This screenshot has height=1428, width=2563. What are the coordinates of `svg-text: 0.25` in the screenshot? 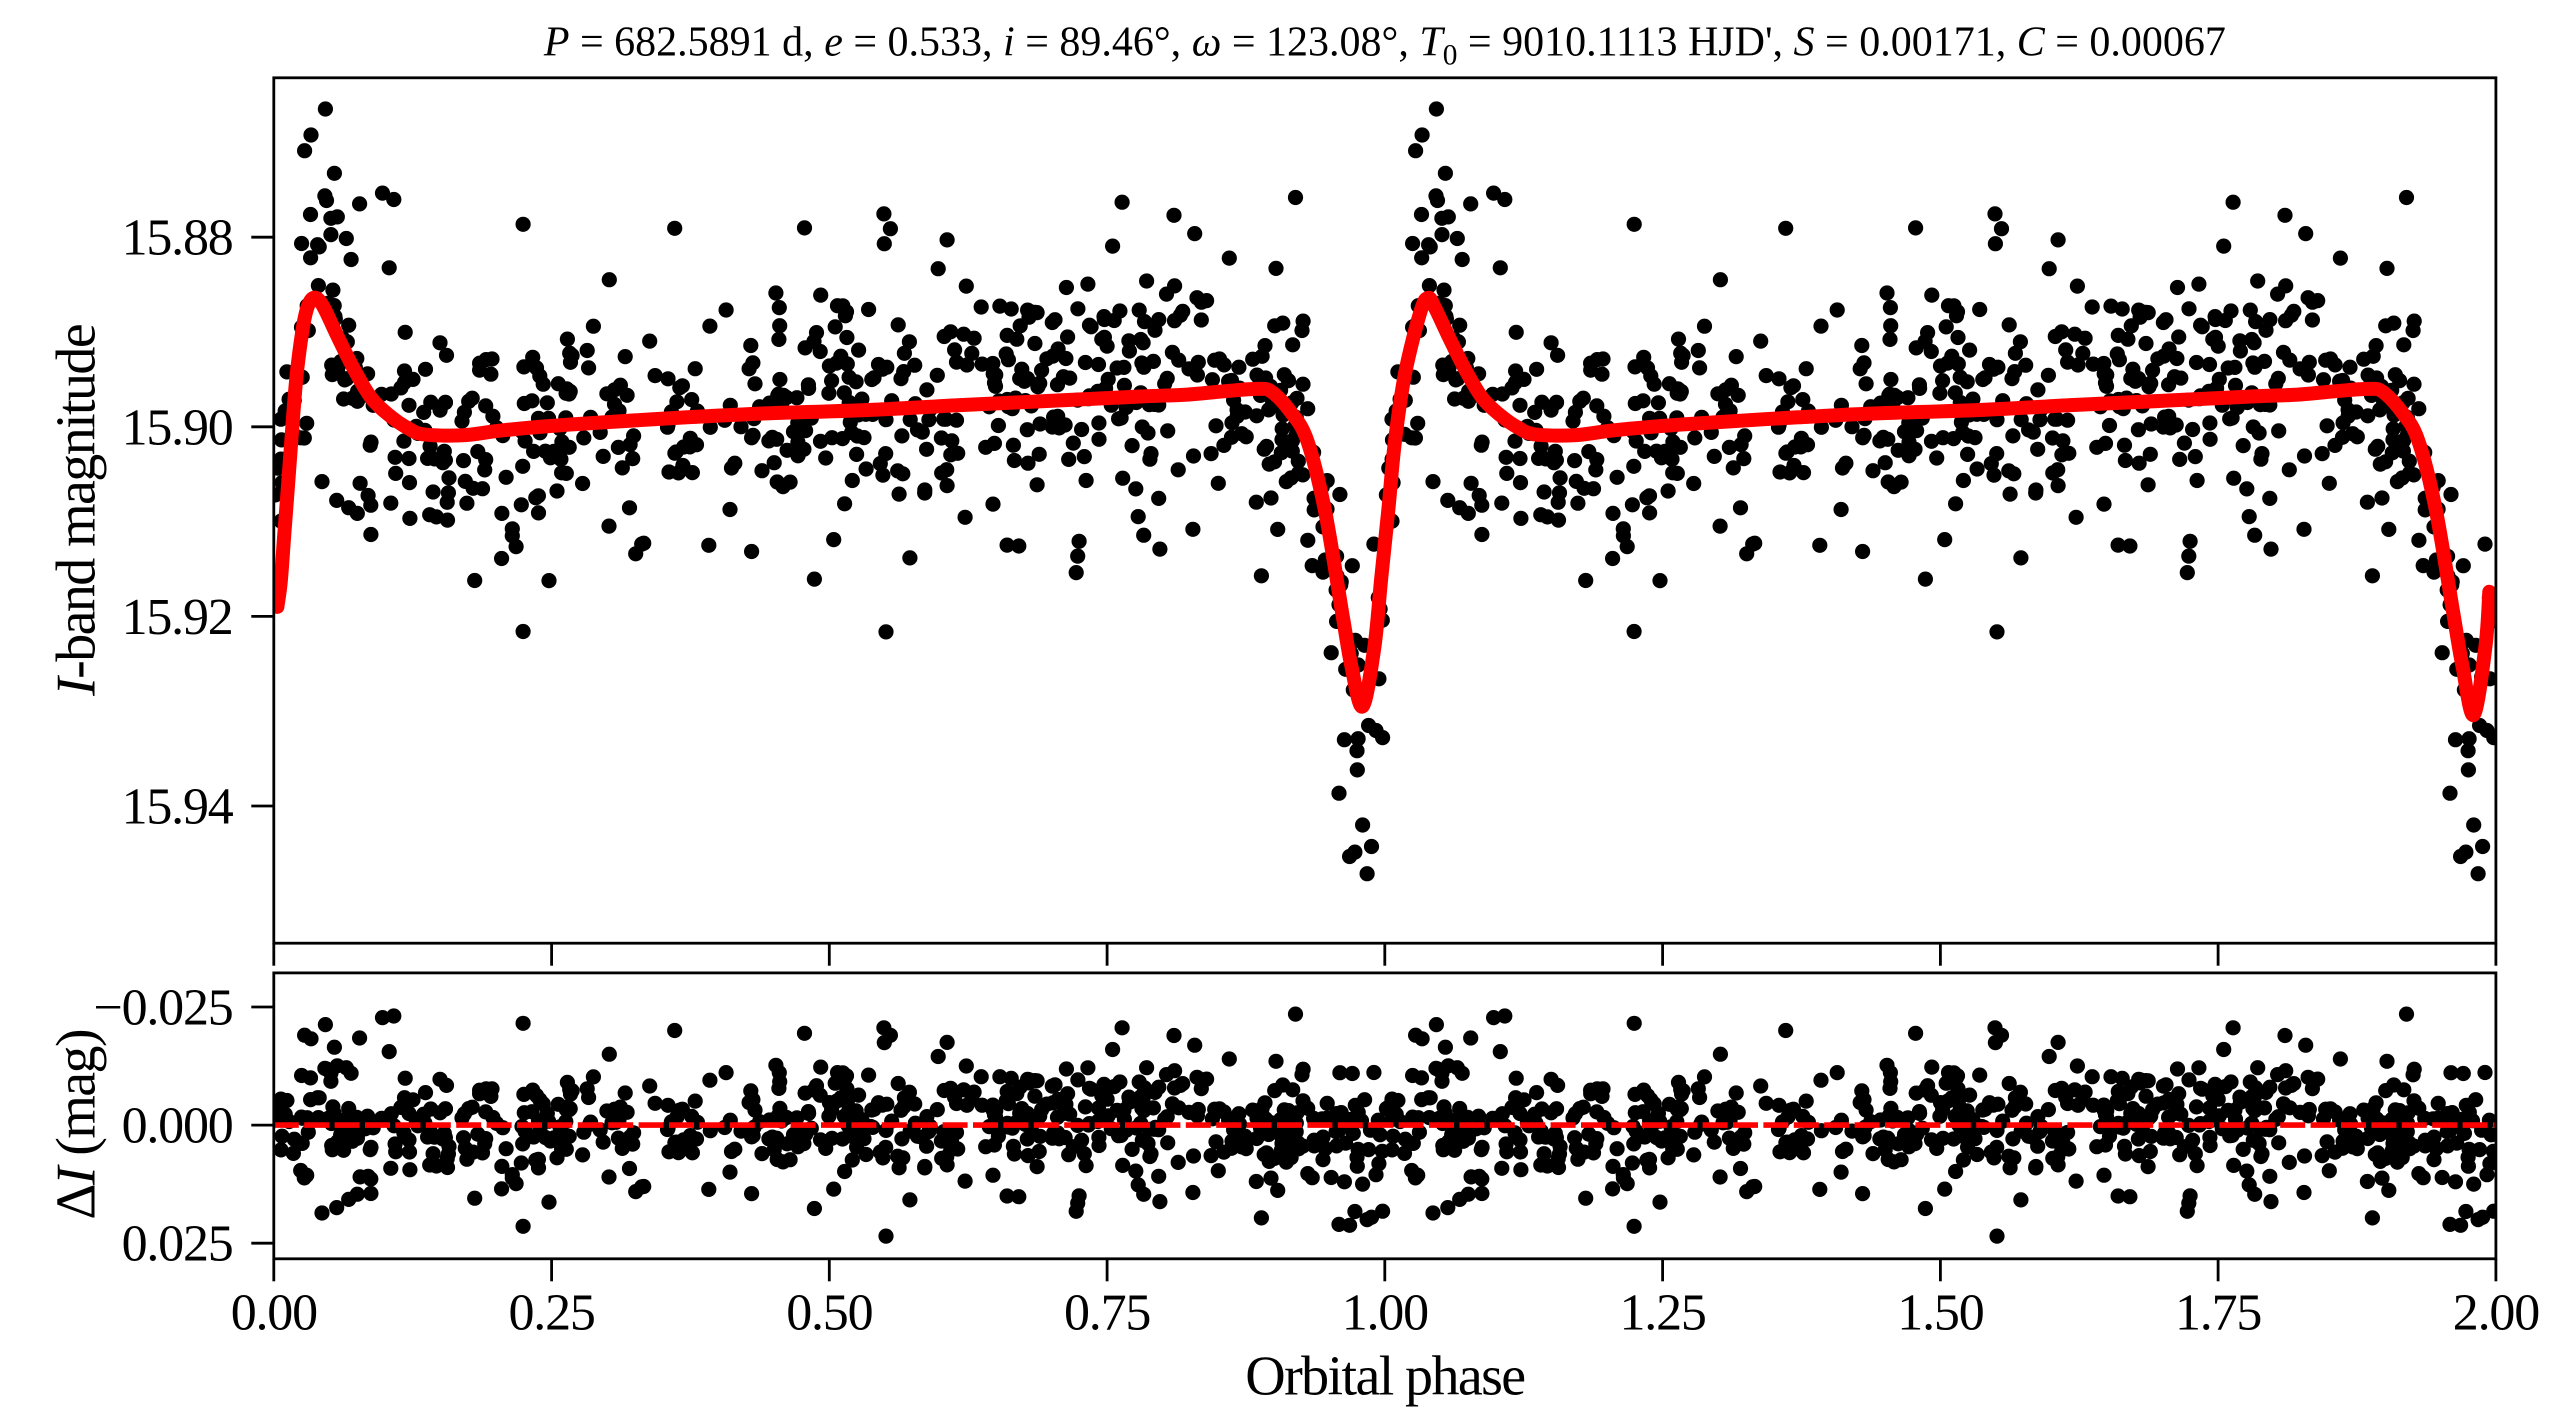 It's located at (551, 1312).